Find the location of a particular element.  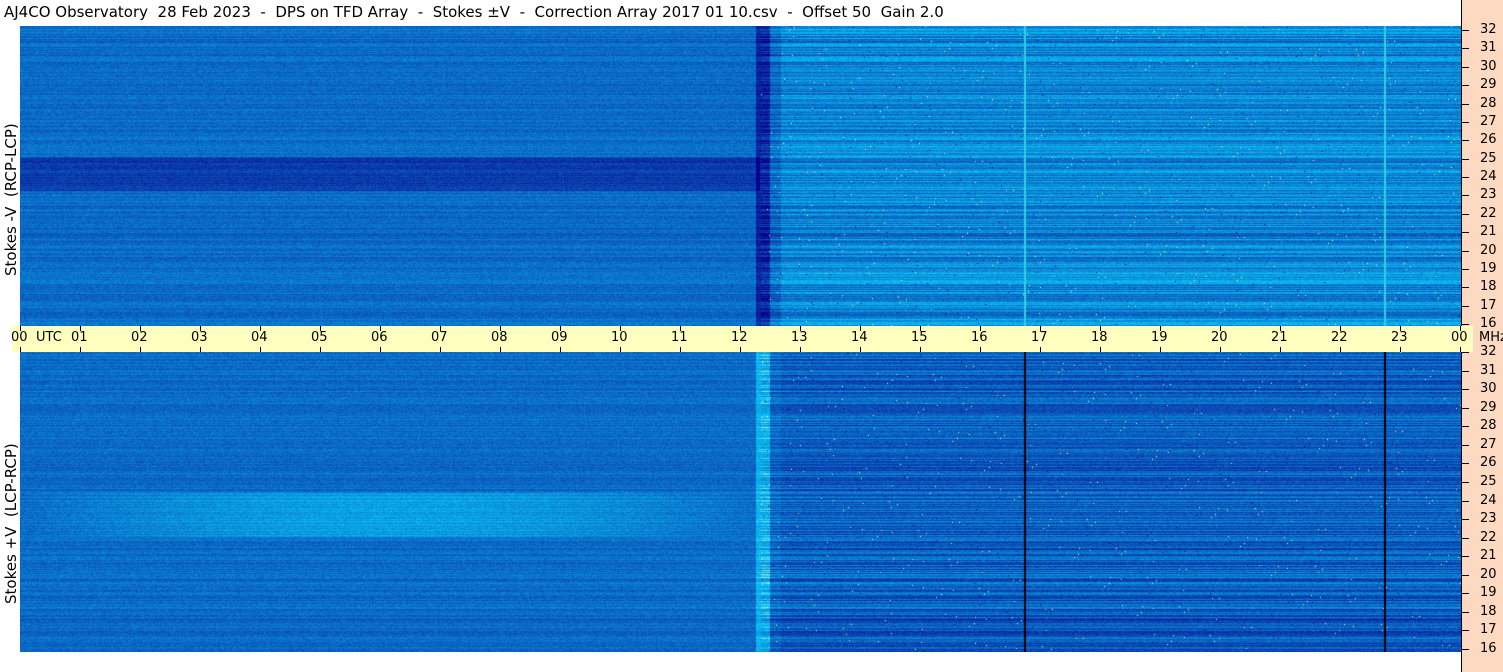

y-tick-label: 28 is located at coordinates (1488, 103).